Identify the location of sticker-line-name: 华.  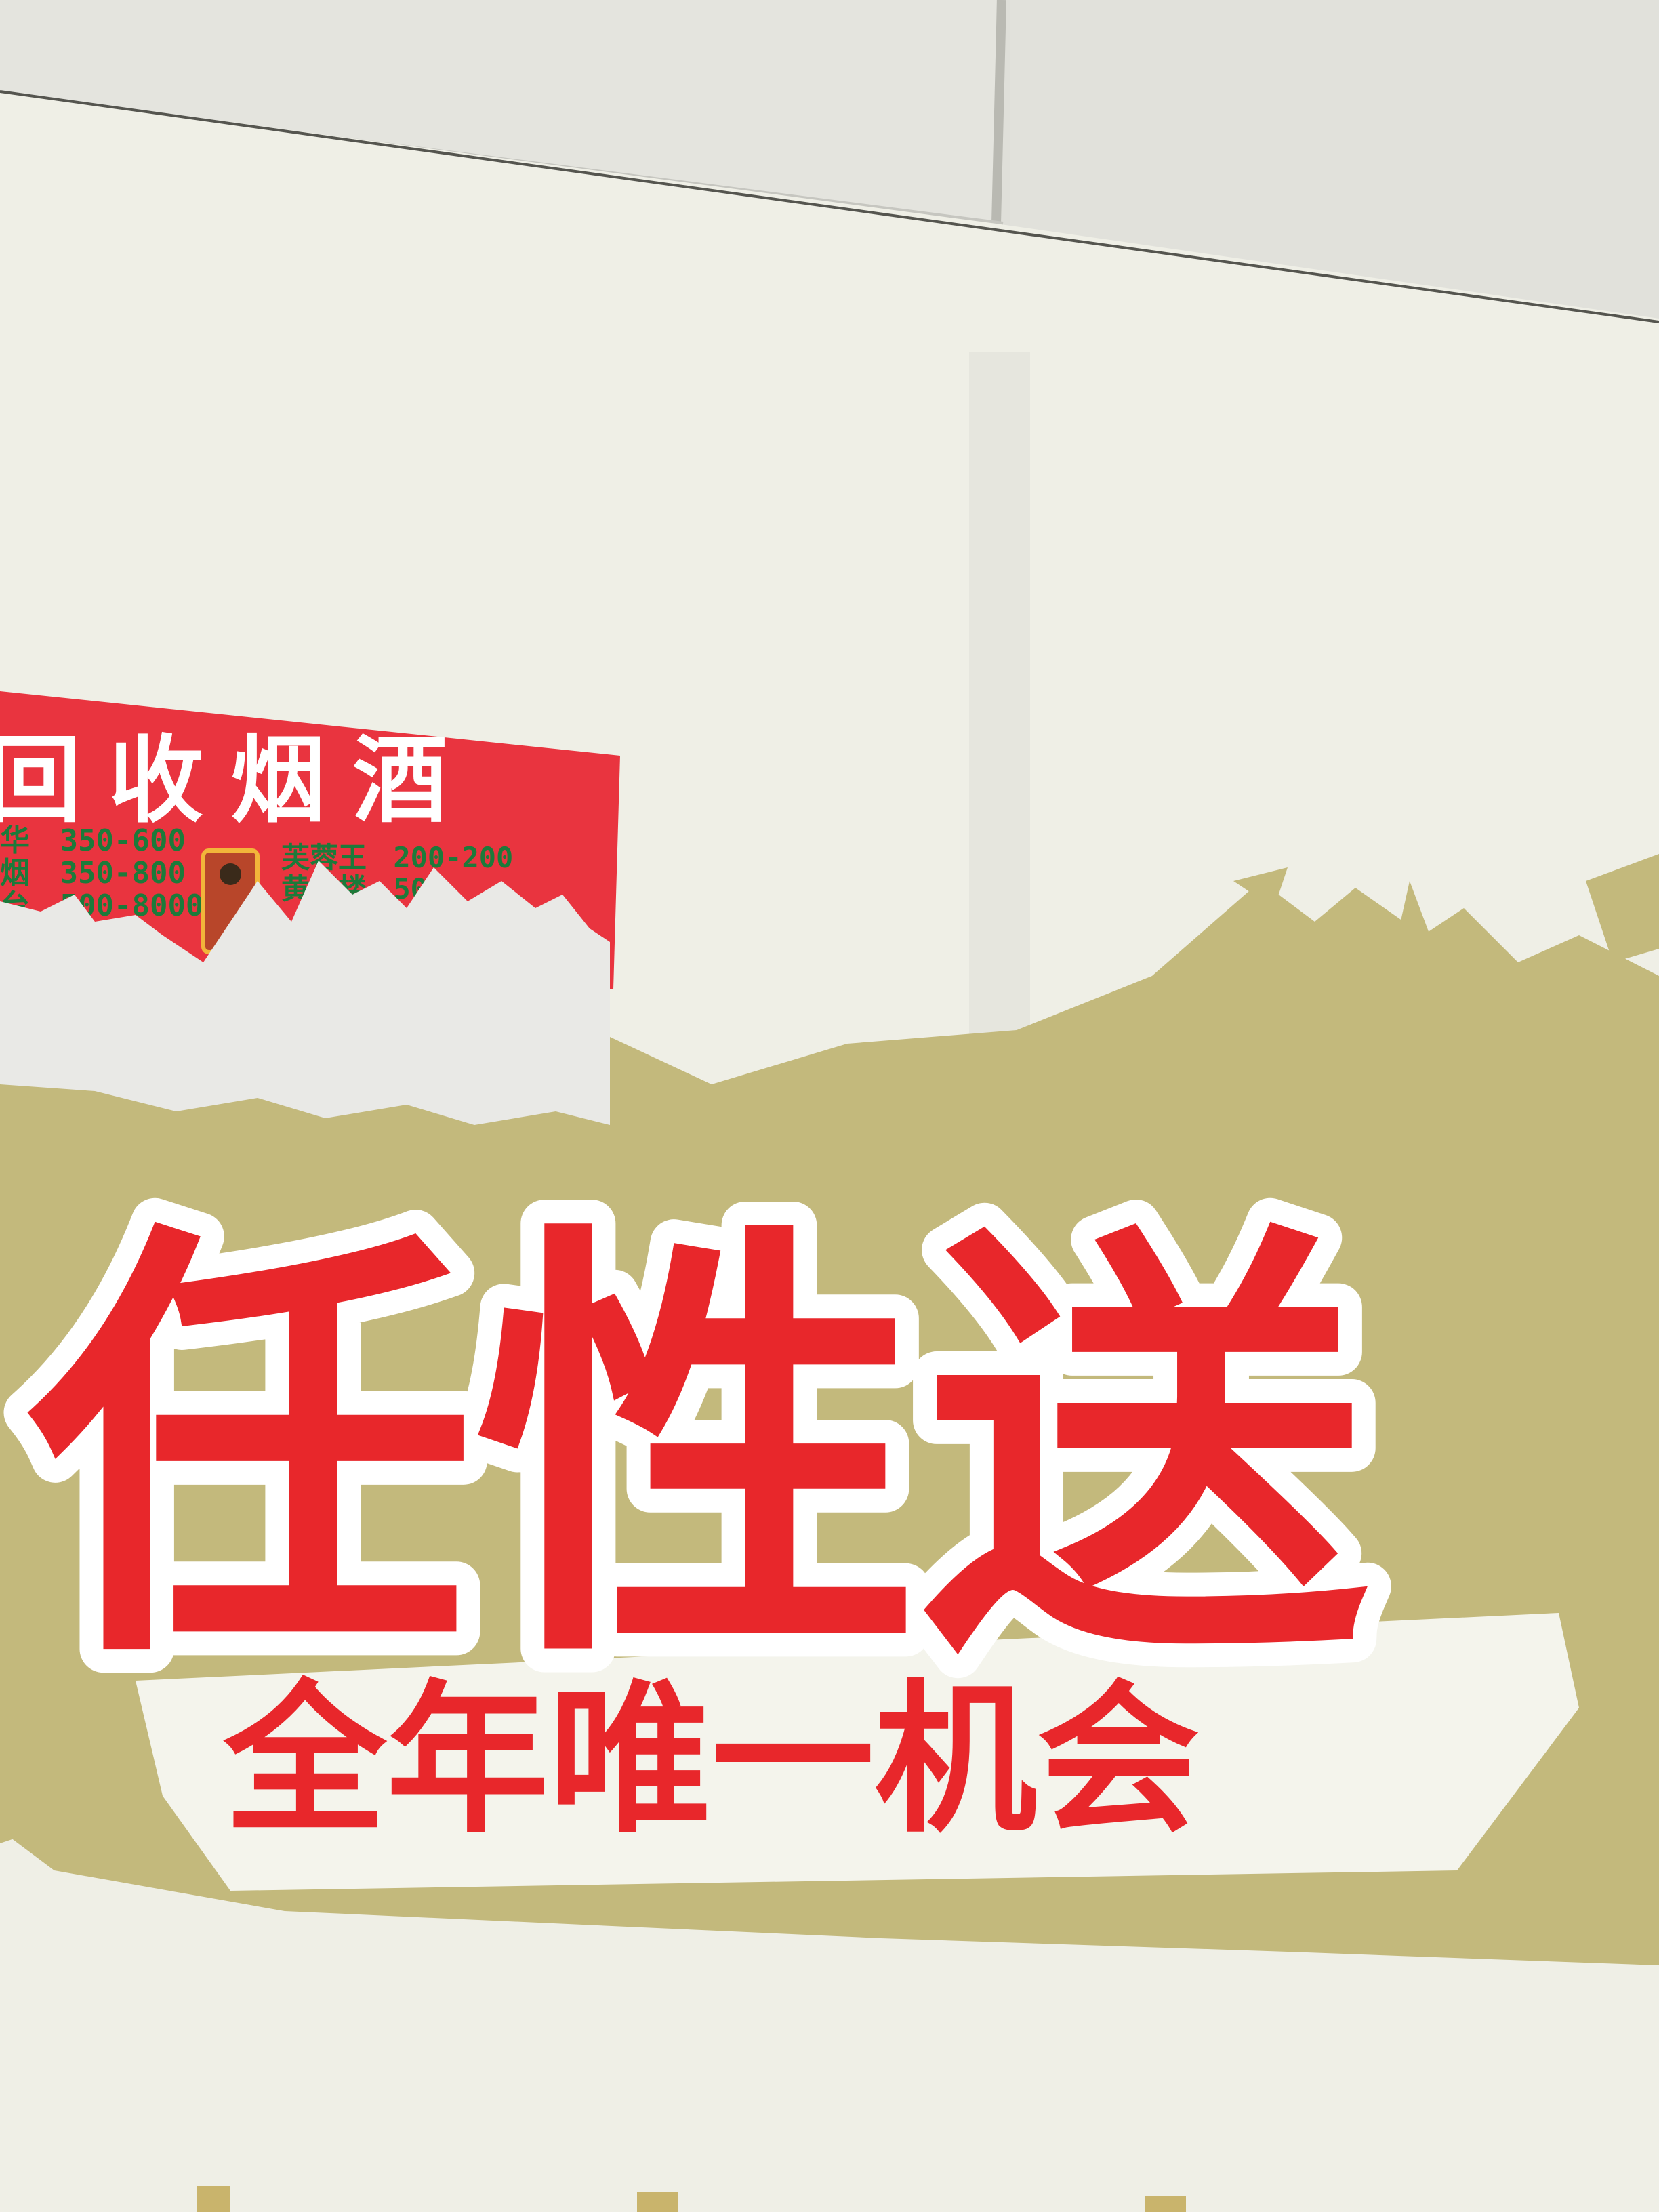
(15, 841).